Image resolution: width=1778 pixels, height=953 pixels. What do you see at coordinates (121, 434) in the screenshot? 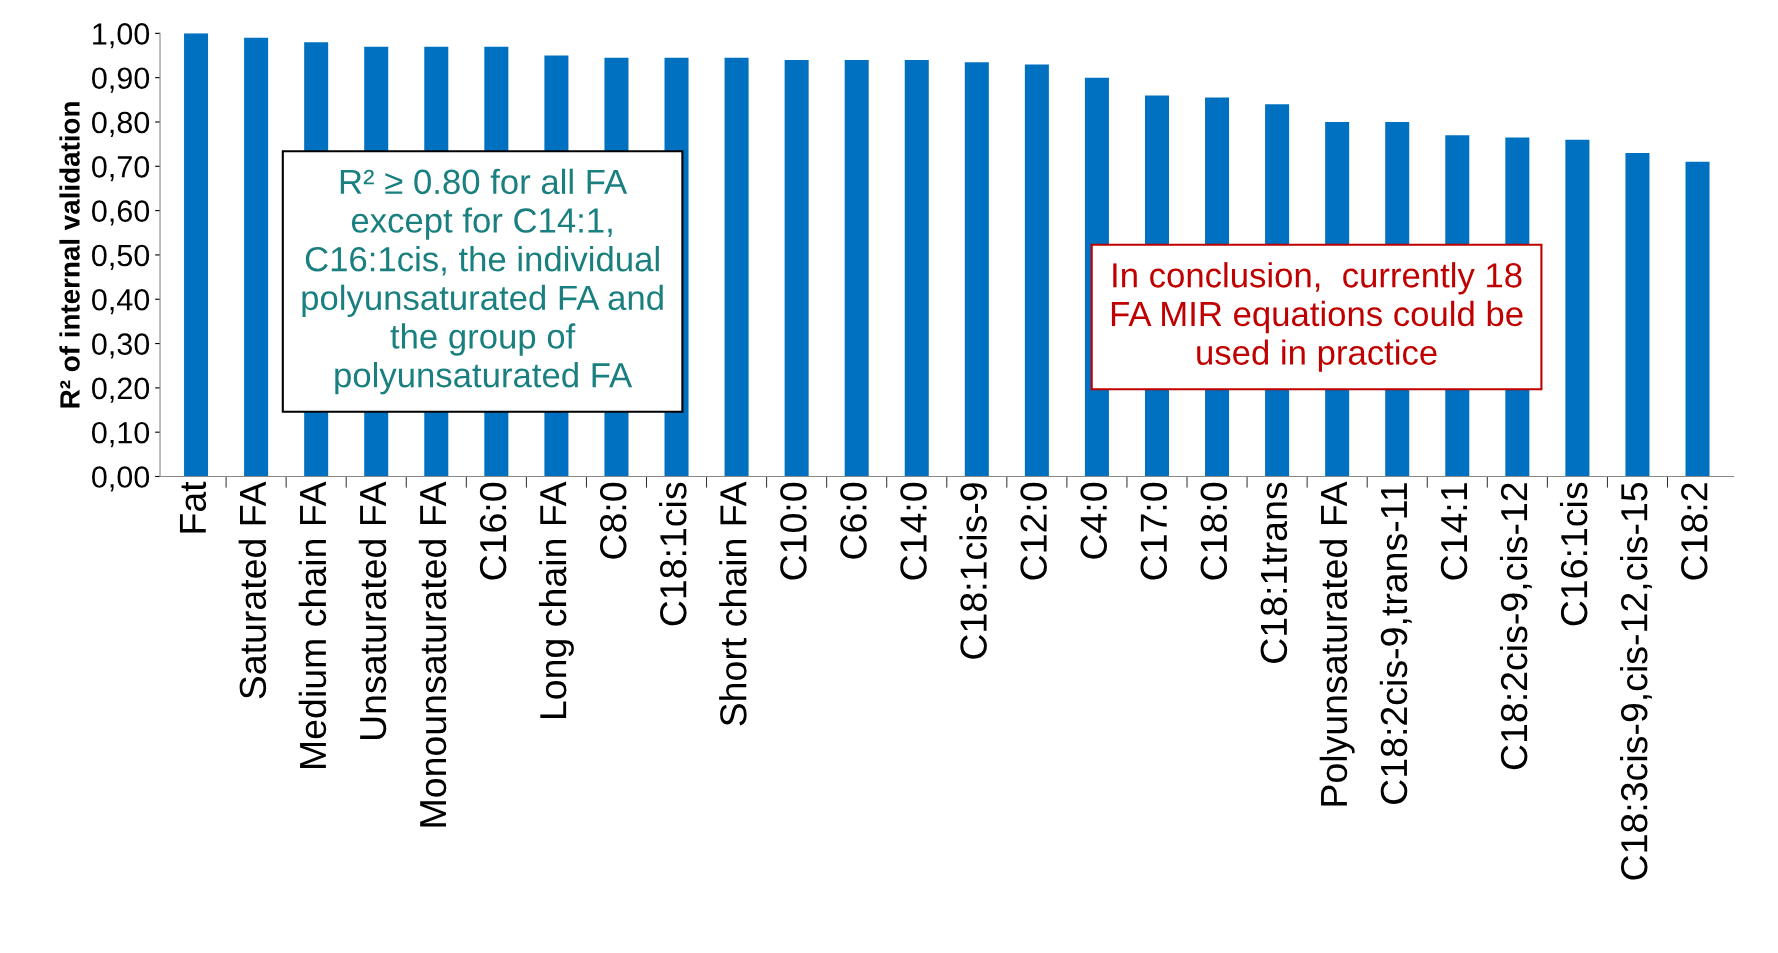
I see `y-tick-label: 0,10` at bounding box center [121, 434].